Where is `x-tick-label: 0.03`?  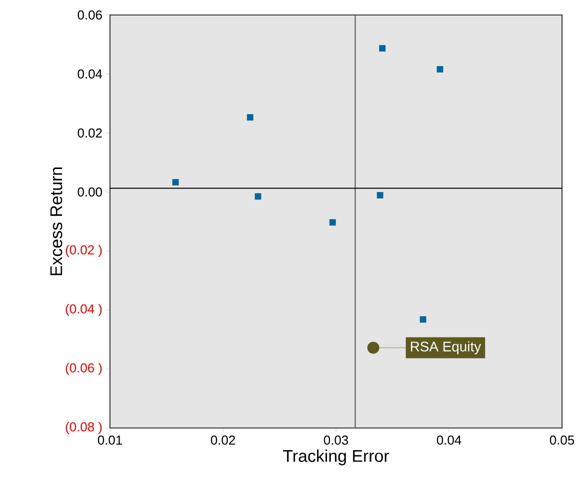
x-tick-label: 0.03 is located at coordinates (336, 440).